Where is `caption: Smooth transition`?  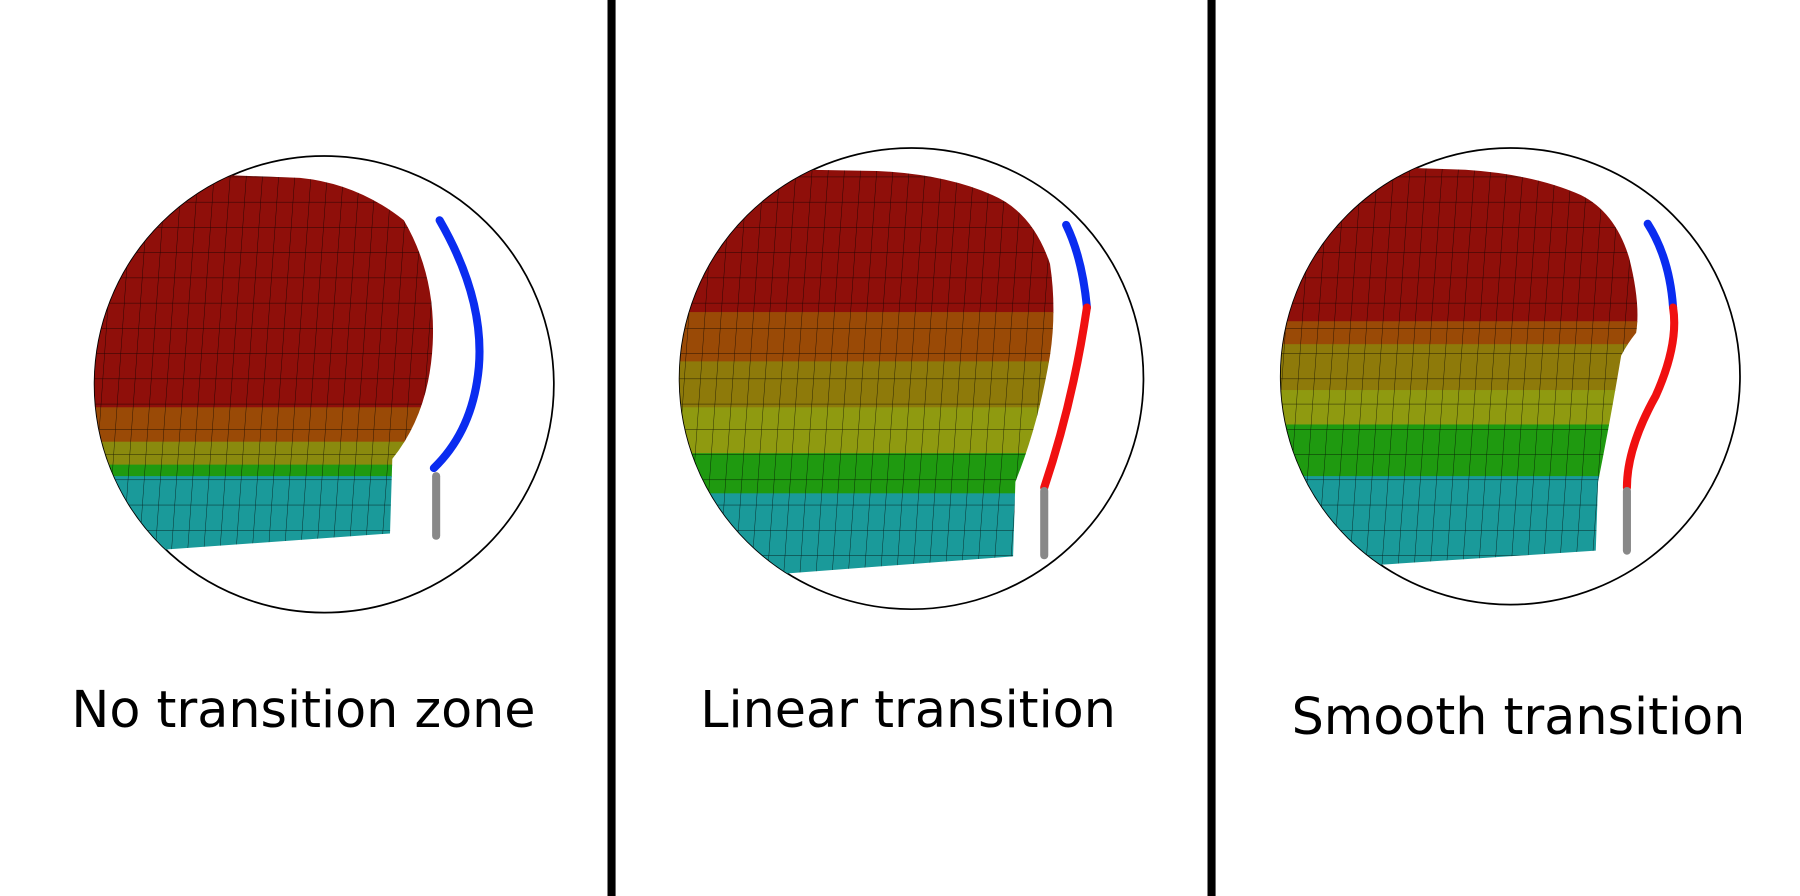 caption: Smooth transition is located at coordinates (1519, 716).